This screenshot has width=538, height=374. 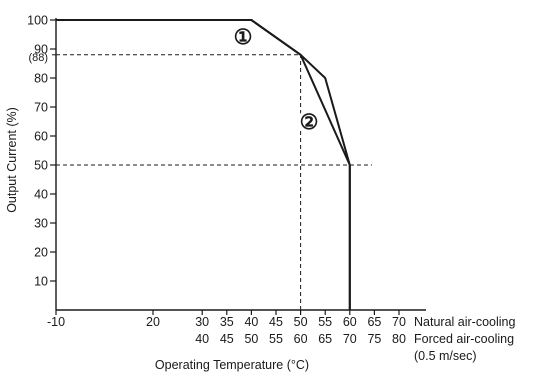 I want to click on x-row-name-1: Natural air-cooling, so click(x=464, y=322).